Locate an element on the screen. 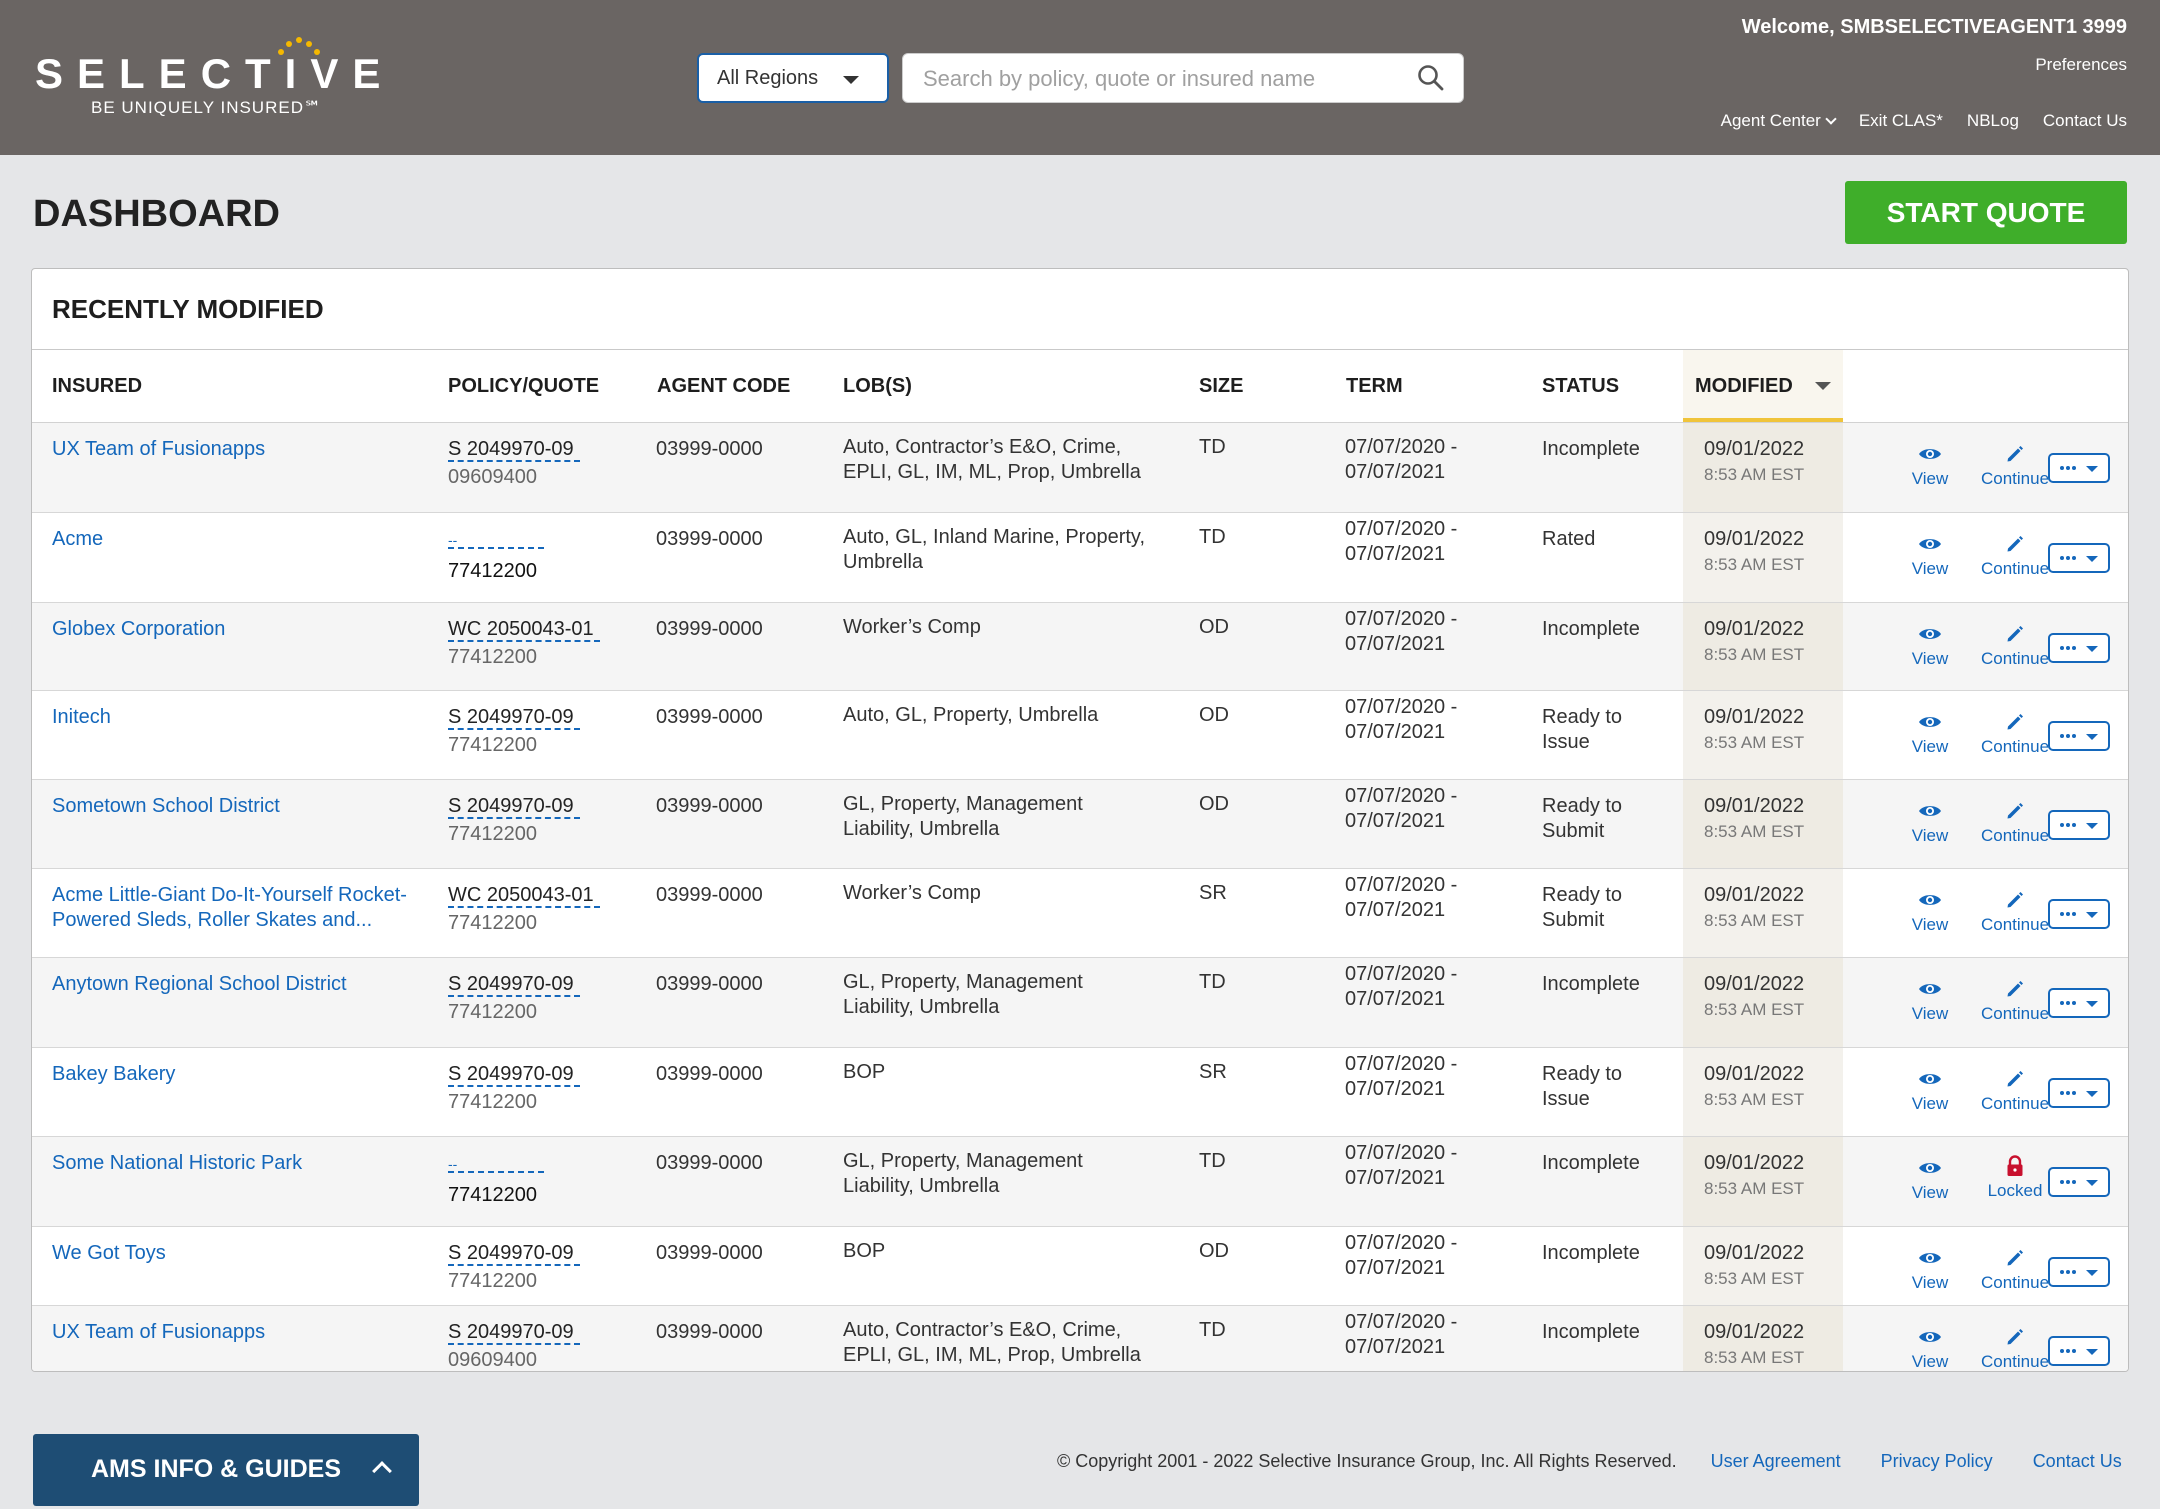 The height and width of the screenshot is (1509, 2160). col-policy-quote: POLICY/QUOTE is located at coordinates (524, 386).